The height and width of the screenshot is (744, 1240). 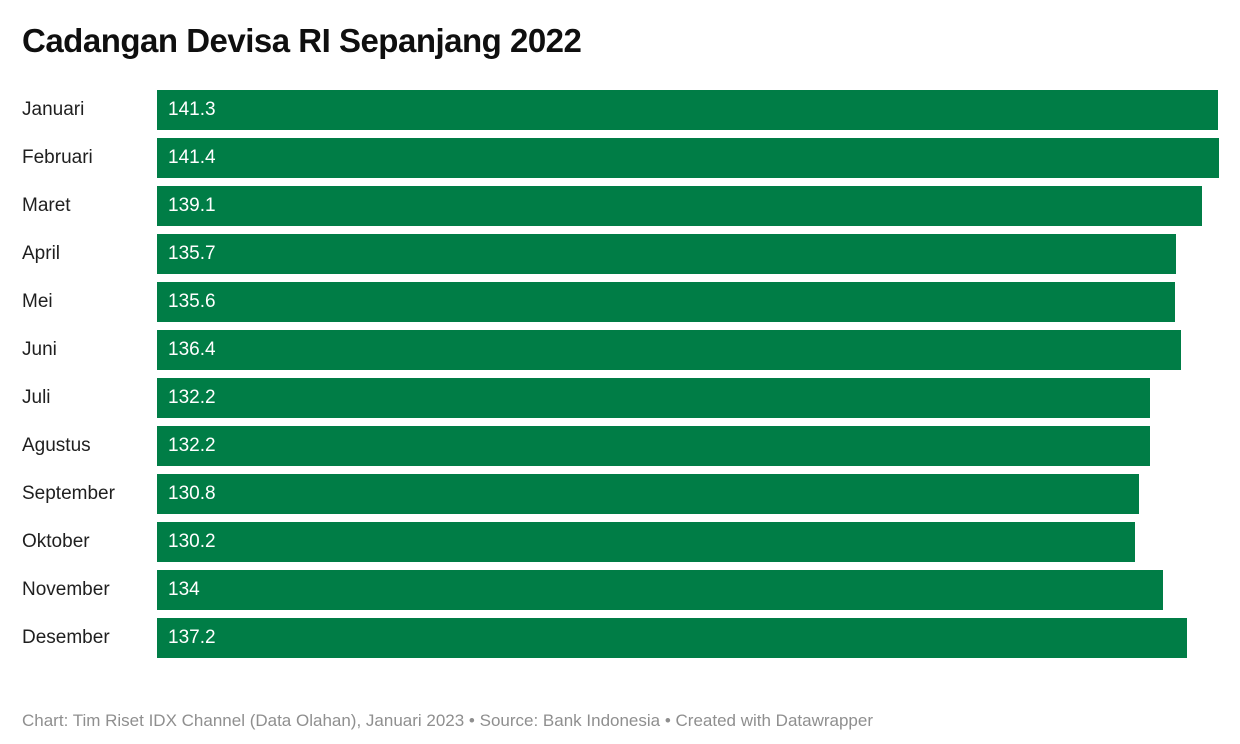 I want to click on bar: 141.4, so click(x=688, y=158).